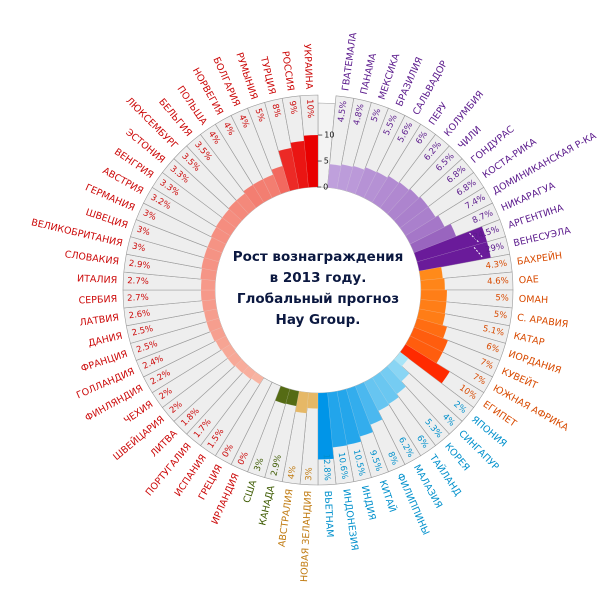 This screenshot has width=615, height=608. What do you see at coordinates (493, 349) in the screenshot?
I see `value-label: 6%` at bounding box center [493, 349].